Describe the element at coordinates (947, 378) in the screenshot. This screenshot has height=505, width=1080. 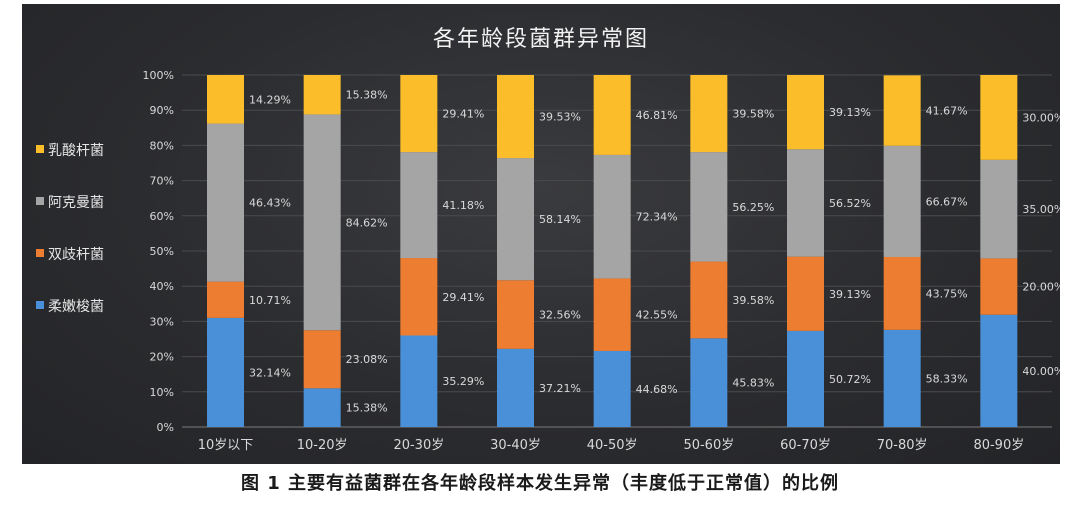
I see `data-label: 58.33%` at that location.